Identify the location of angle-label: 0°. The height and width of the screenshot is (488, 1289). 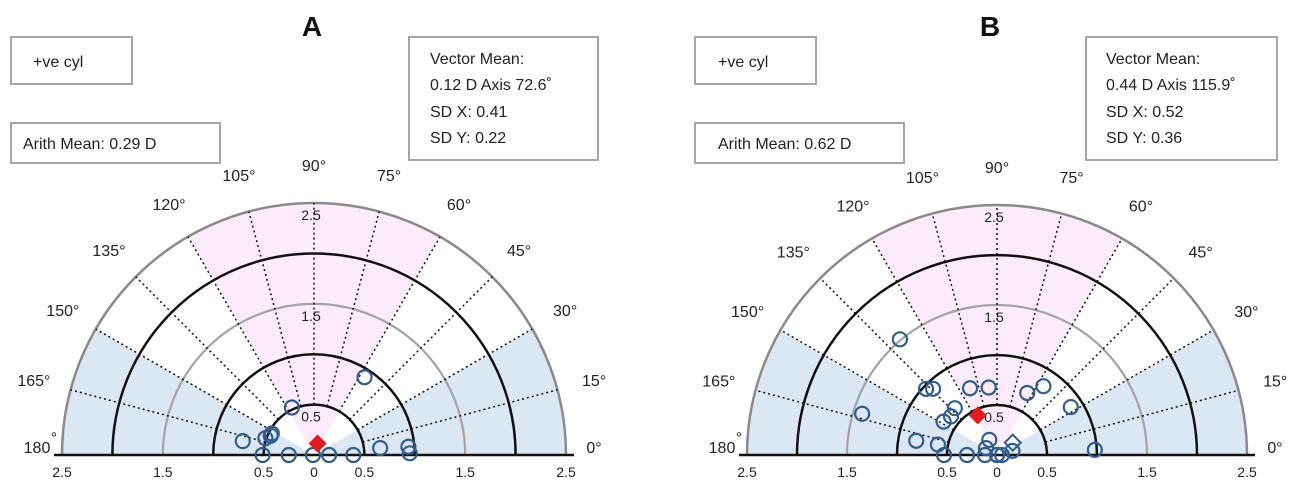
(593, 448).